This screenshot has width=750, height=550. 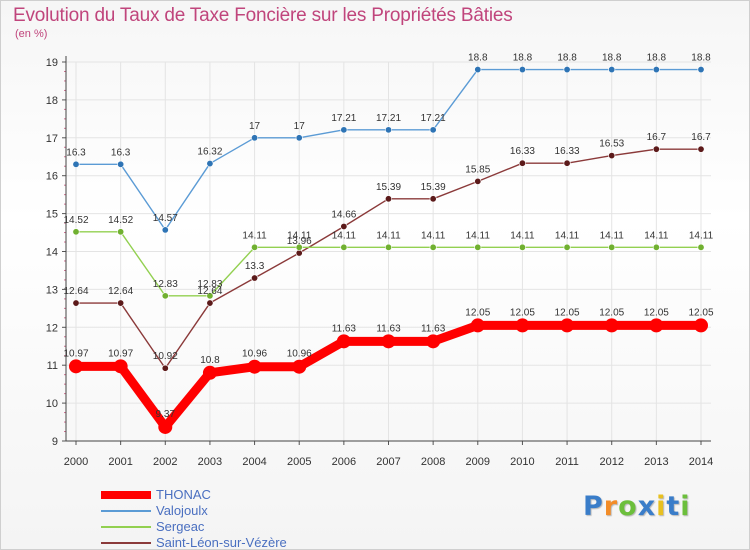 I want to click on legend-item: THONAC, so click(x=231, y=495).